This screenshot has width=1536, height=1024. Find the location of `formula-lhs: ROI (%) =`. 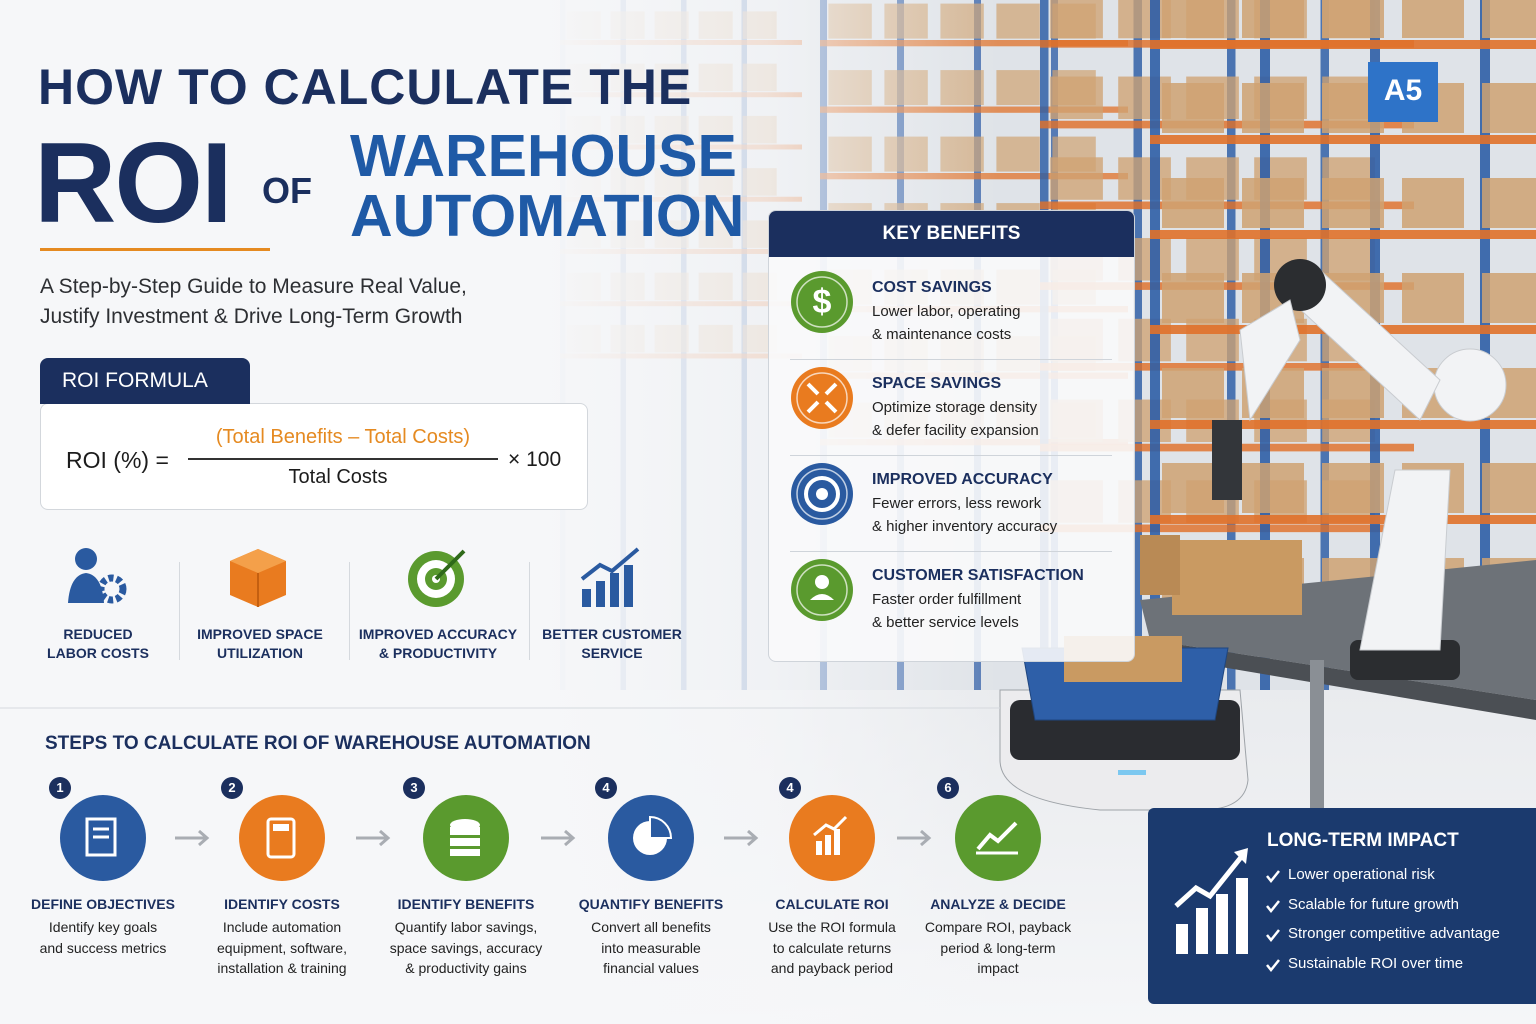

formula-lhs: ROI (%) = is located at coordinates (117, 460).